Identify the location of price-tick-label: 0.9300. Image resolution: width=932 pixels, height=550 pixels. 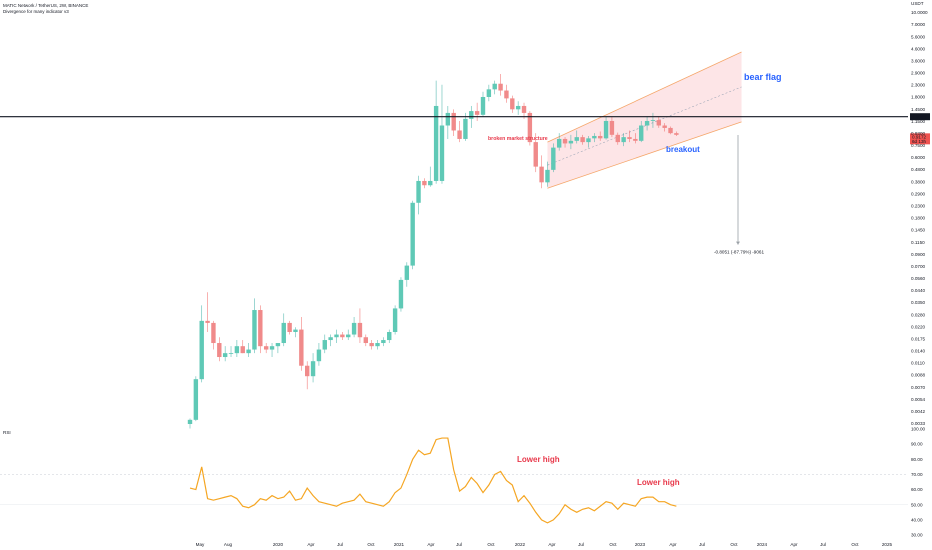
(918, 133).